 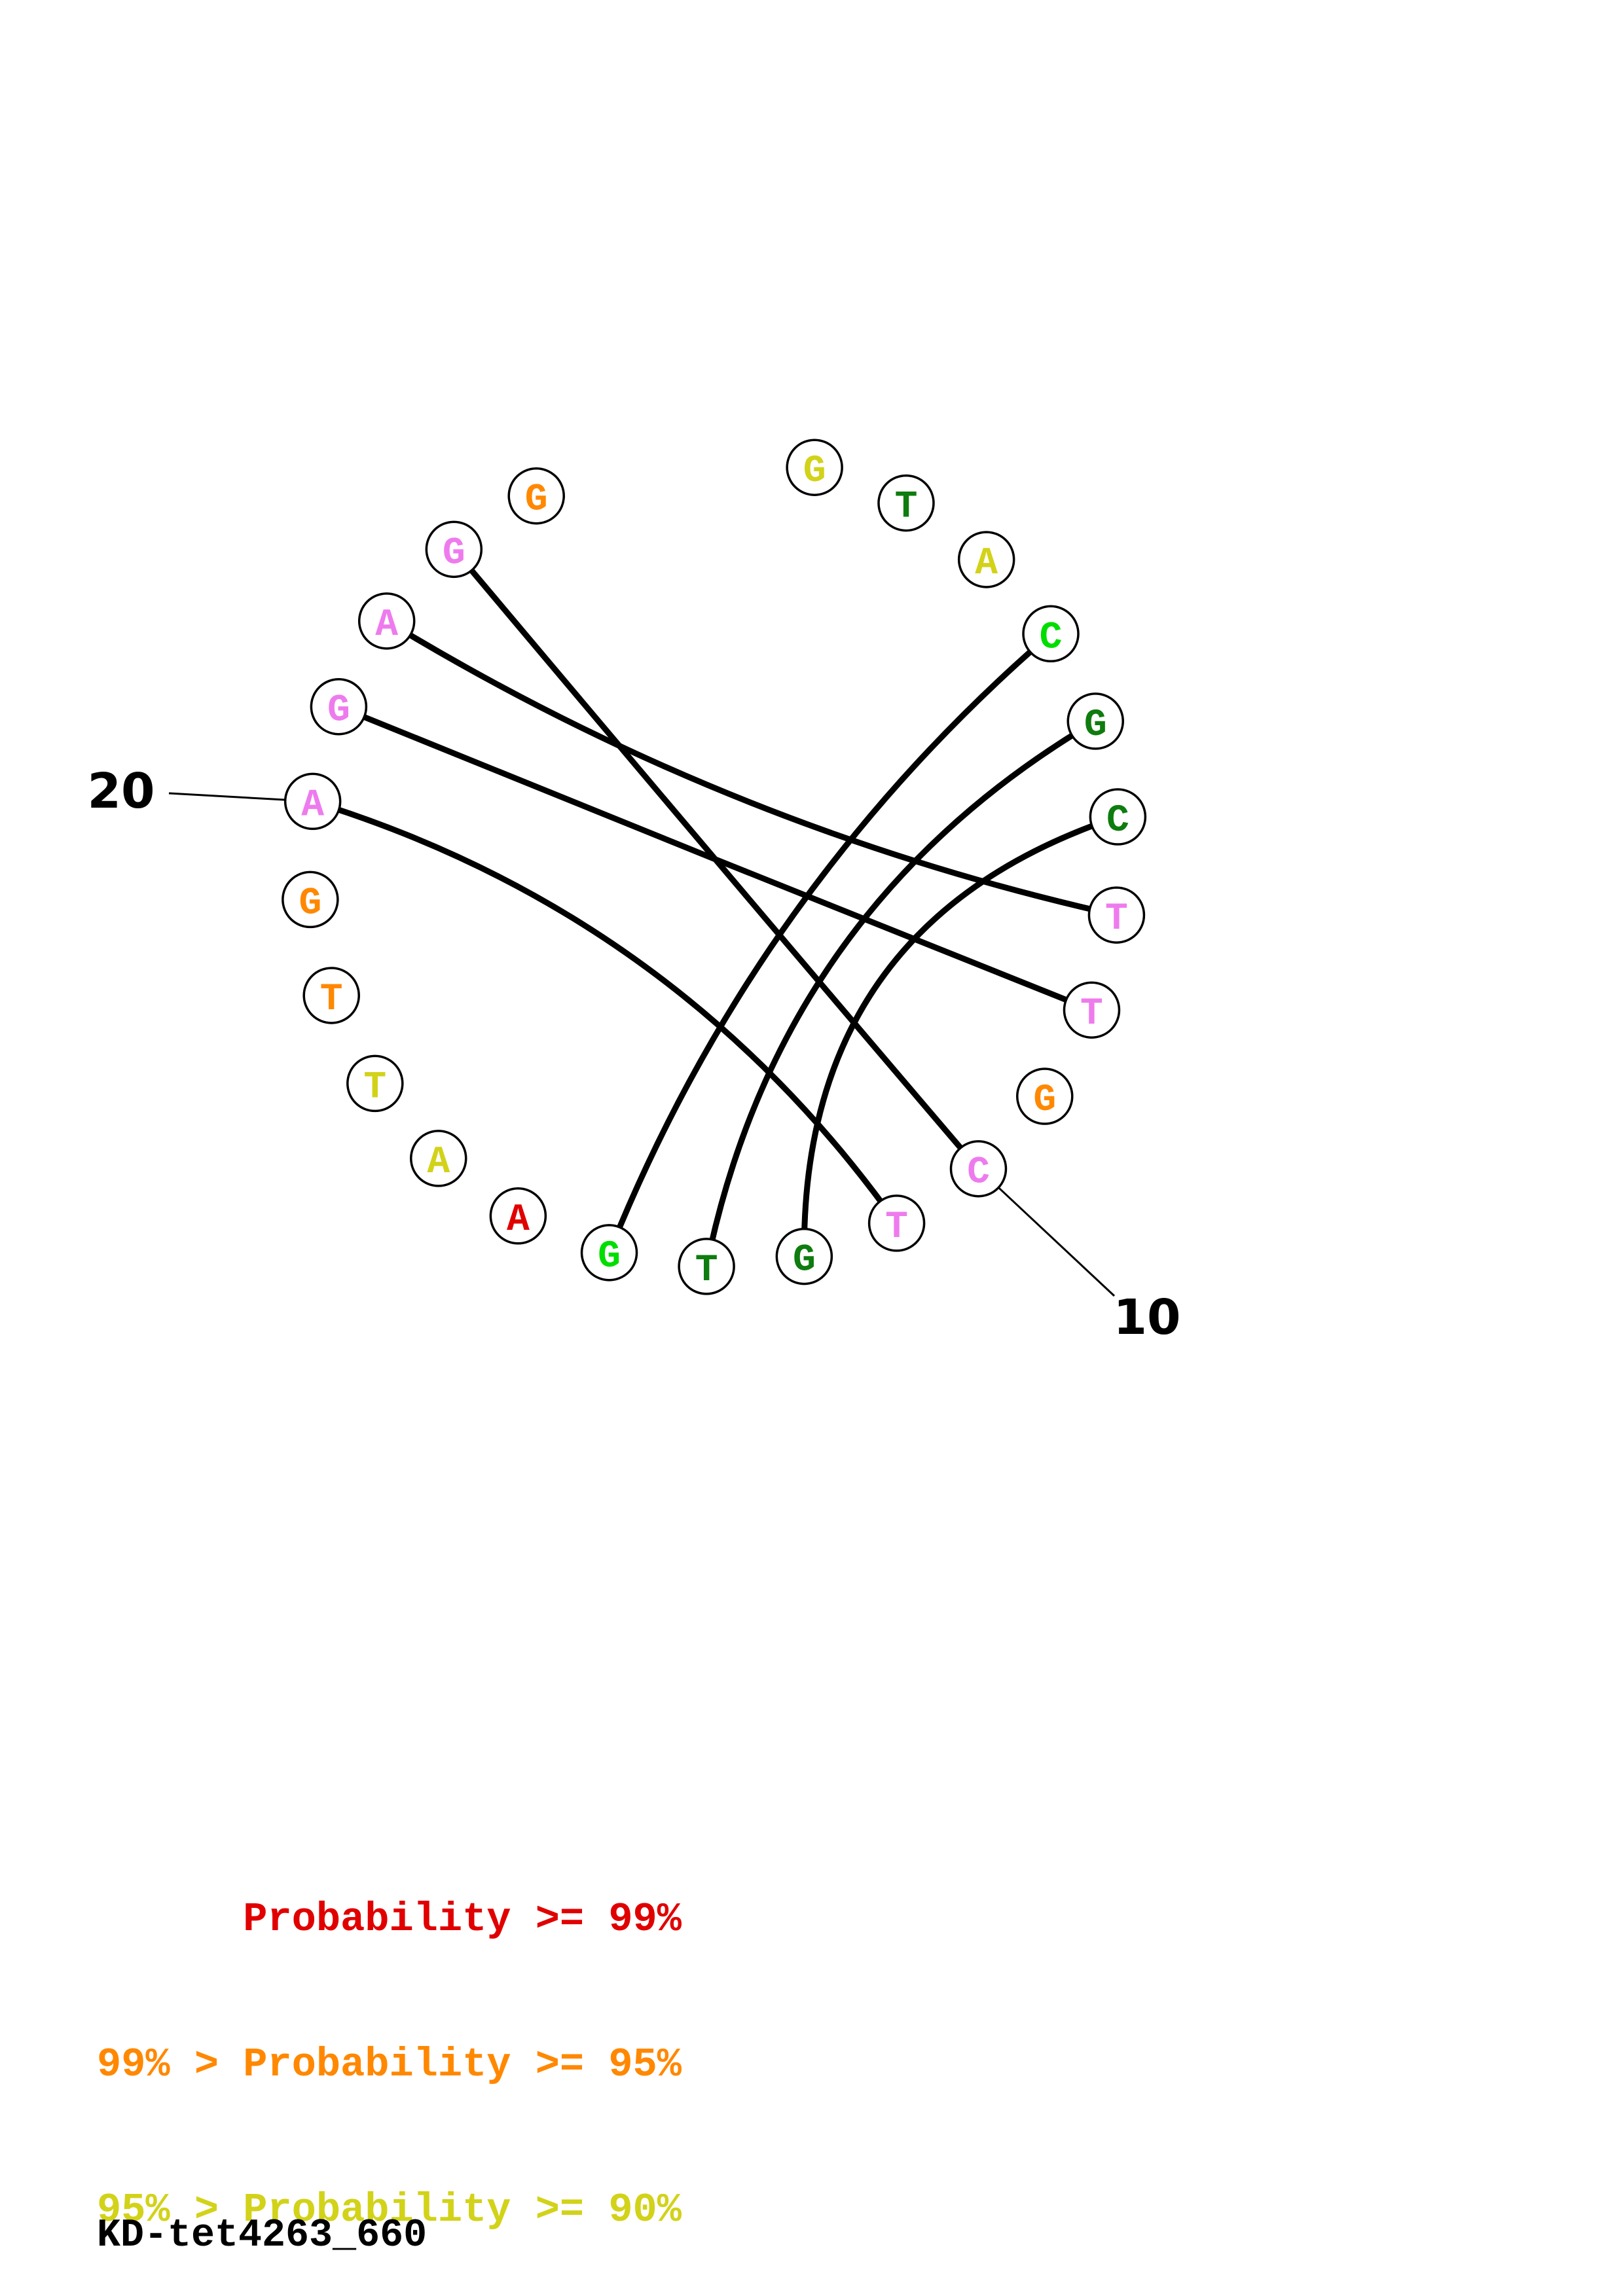 What do you see at coordinates (386, 625) in the screenshot?
I see `nucleotide-letter-22: A` at bounding box center [386, 625].